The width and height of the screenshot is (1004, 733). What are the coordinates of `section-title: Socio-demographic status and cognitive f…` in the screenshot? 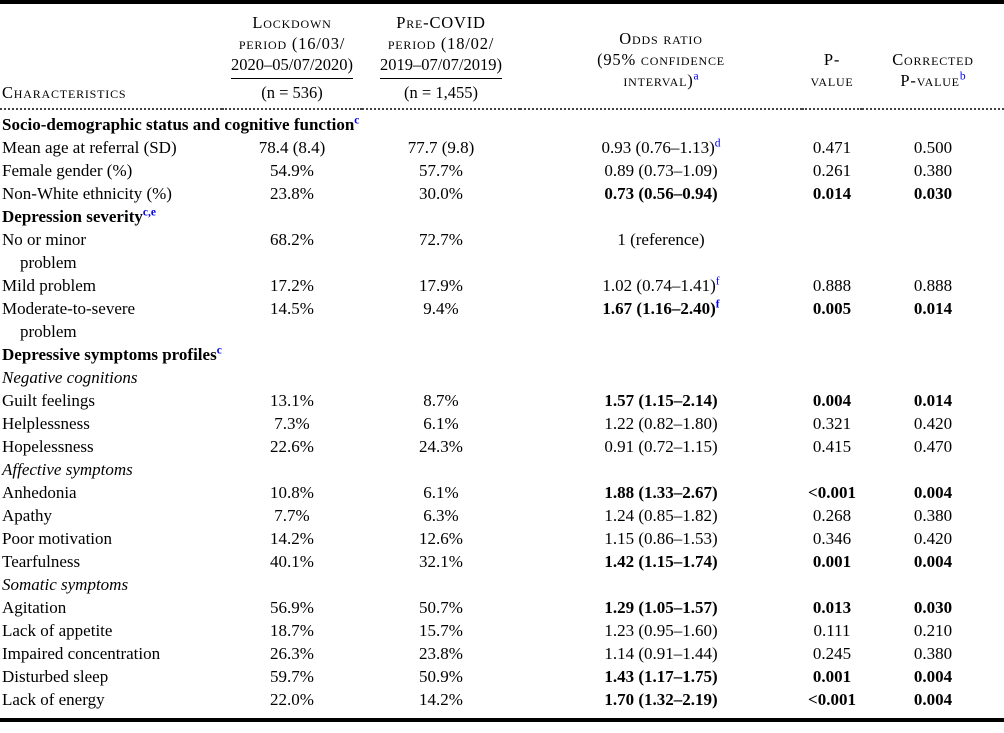 It's located at (178, 124).